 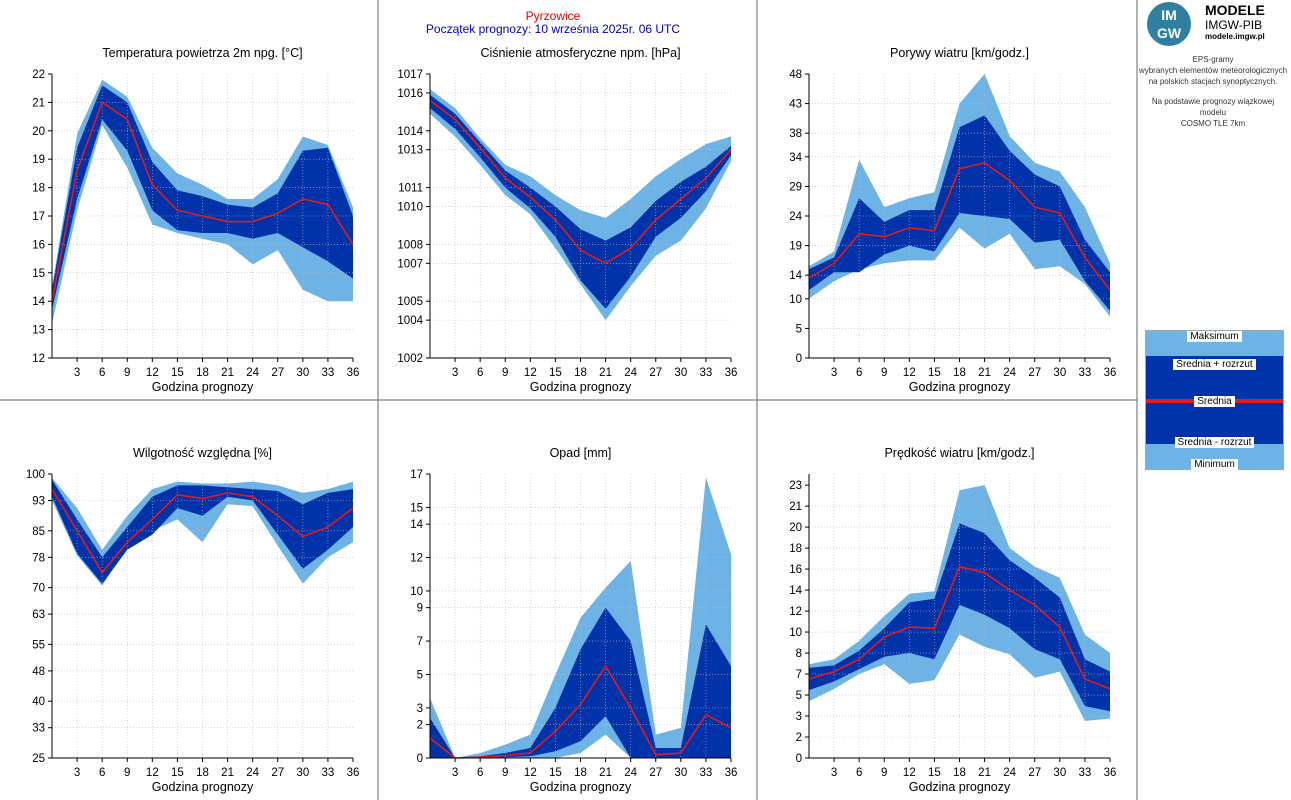 What do you see at coordinates (795, 105) in the screenshot?
I see `y-tick-label: 43` at bounding box center [795, 105].